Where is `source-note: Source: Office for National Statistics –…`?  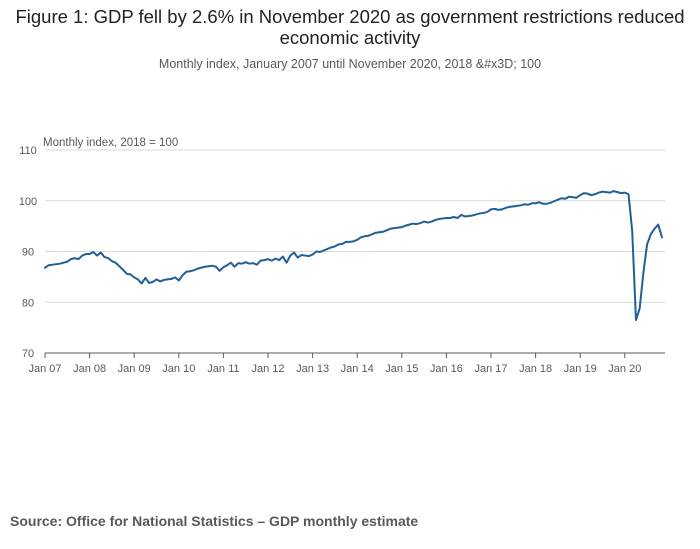
source-note: Source: Office for National Statistics –… is located at coordinates (214, 521).